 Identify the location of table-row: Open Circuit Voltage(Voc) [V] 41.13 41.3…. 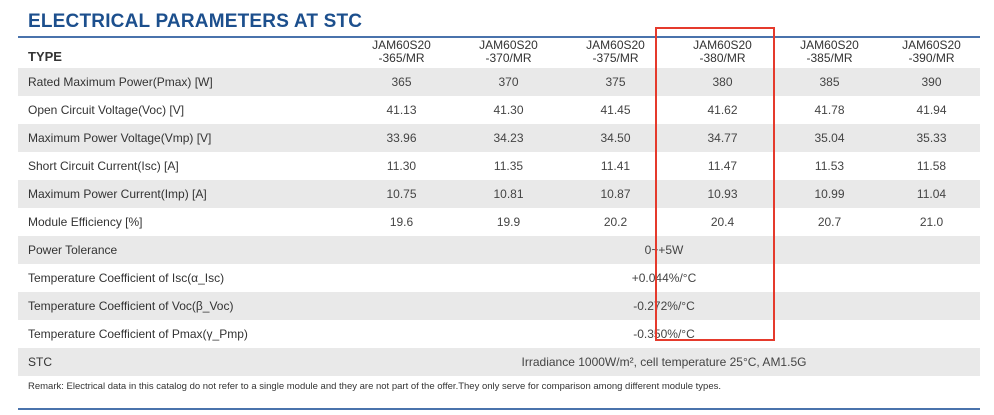
(499, 110).